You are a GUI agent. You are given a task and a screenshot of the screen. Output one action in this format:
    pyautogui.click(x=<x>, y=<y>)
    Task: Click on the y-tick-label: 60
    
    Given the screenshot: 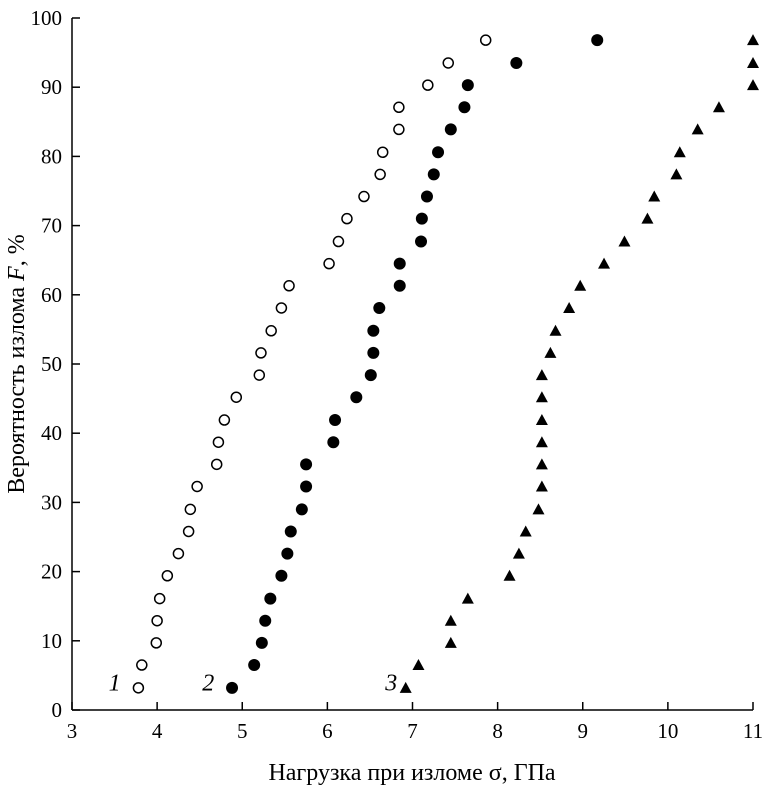 What is the action you would take?
    pyautogui.click(x=51, y=295)
    